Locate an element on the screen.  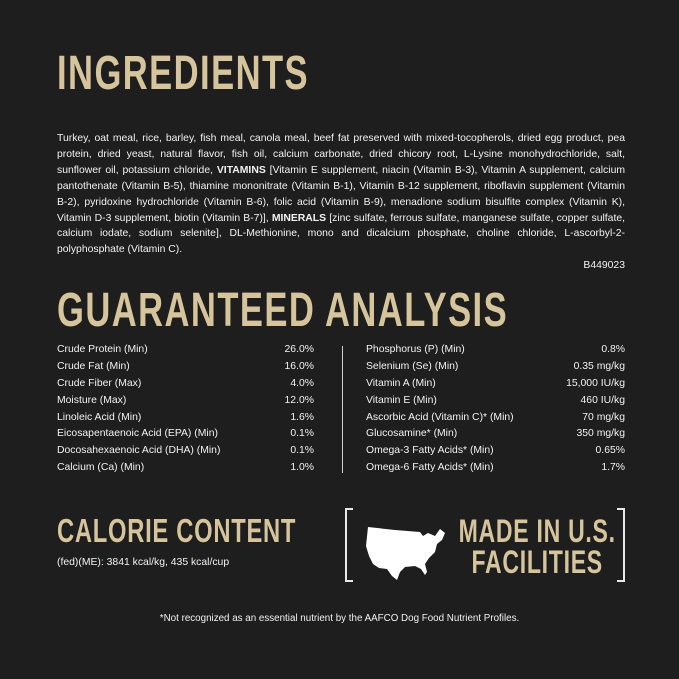
nutrient-value: 0.35 mg/kg is located at coordinates (599, 366).